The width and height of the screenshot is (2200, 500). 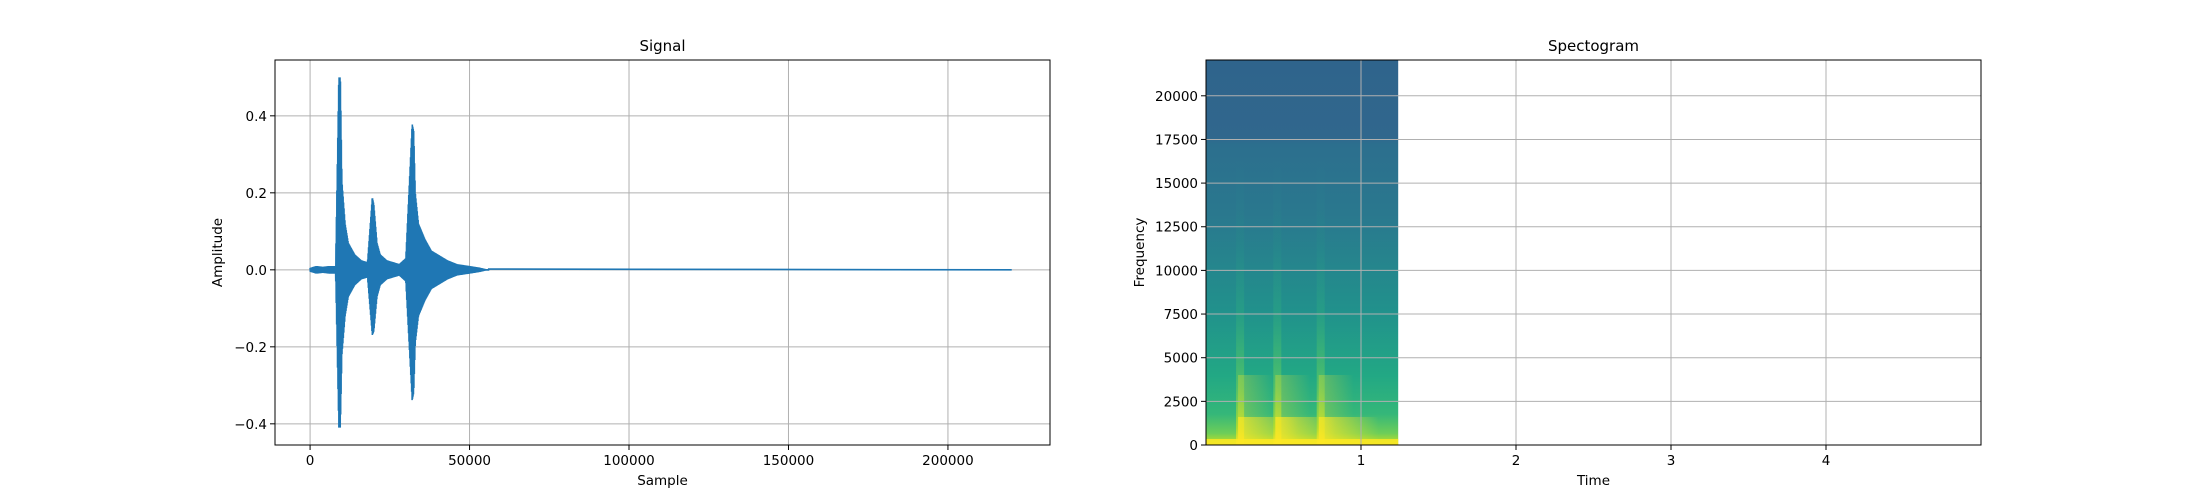 I want to click on spectrogram-y-ticks: 0 2500 5000 7500 10000 12500 15000 17500 20000, so click(x=1180, y=271).